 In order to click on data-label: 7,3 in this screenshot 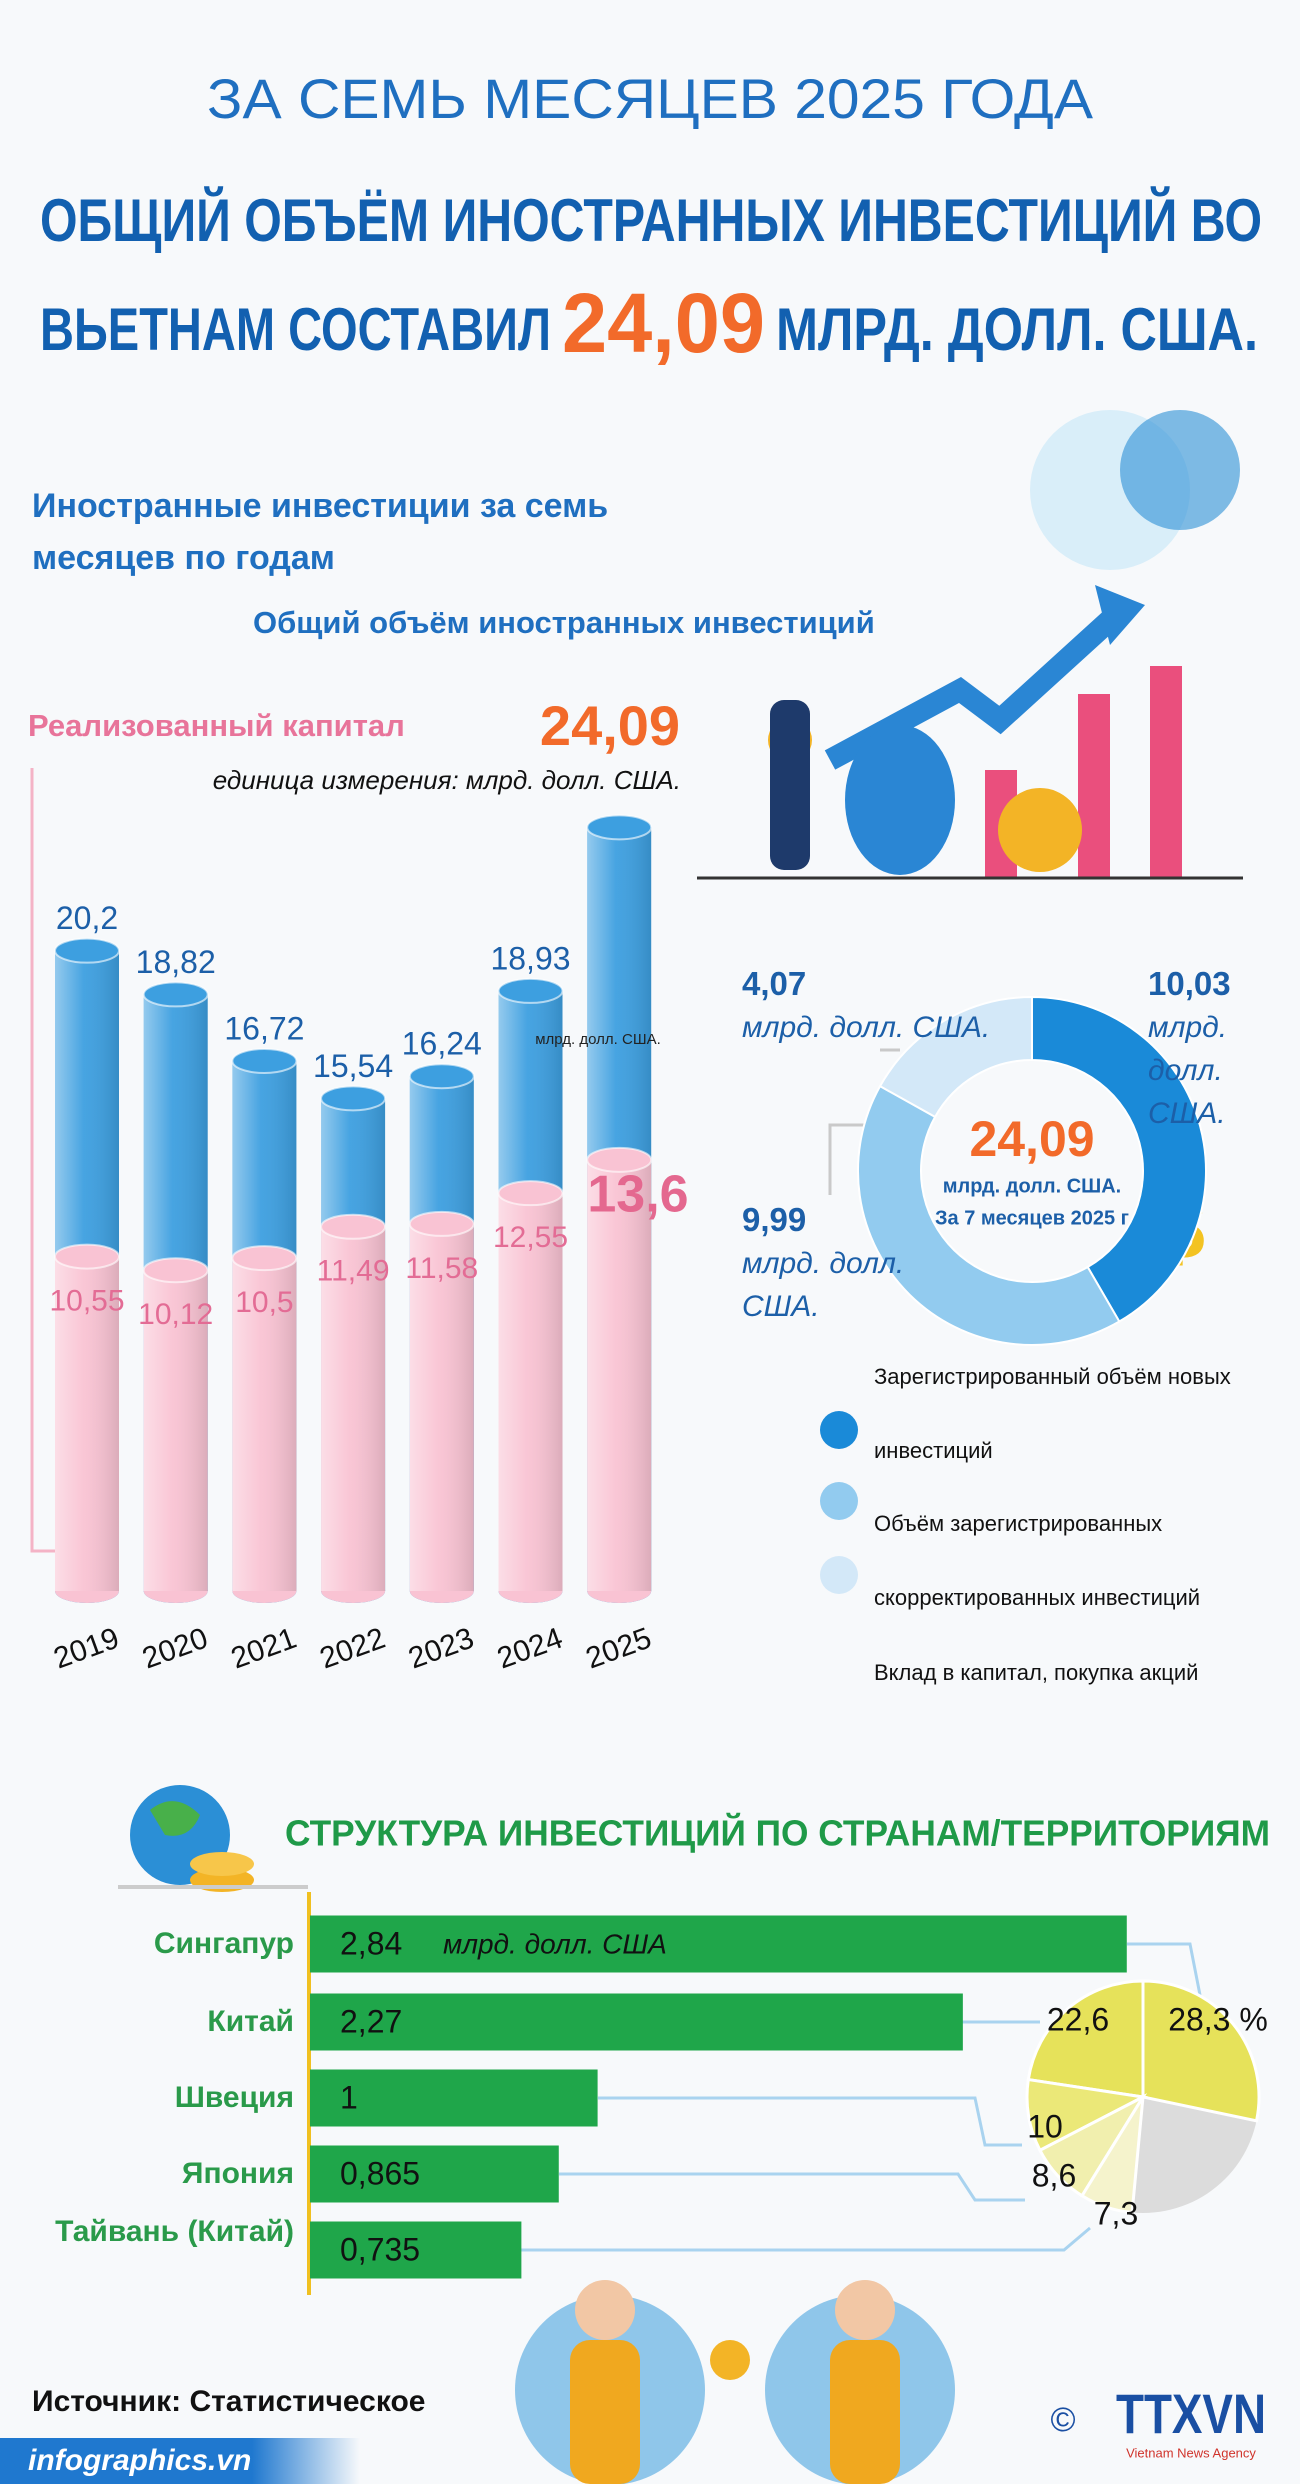, I will do `click(1116, 2213)`.